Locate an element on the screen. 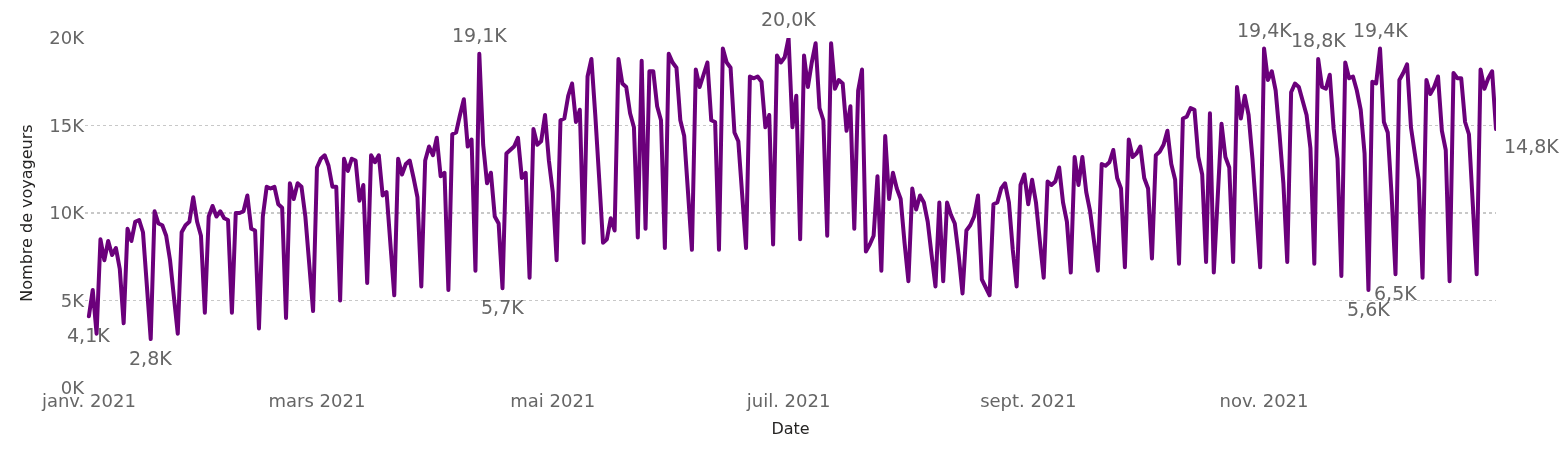 The image size is (1566, 450). annotation: 20,0K is located at coordinates (789, 19).